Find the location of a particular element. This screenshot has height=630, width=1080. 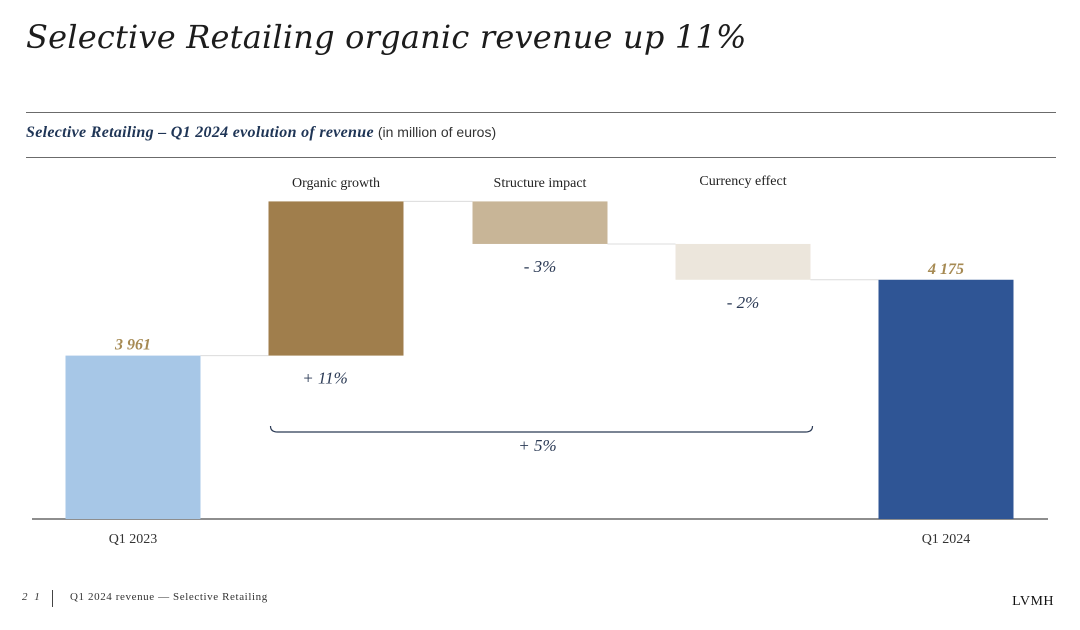

divider-top is located at coordinates (541, 112).